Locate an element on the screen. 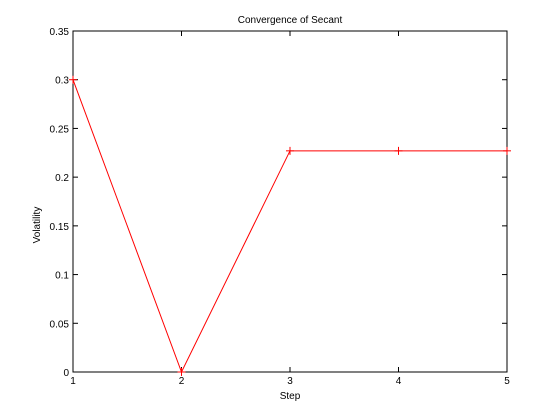 This screenshot has height=419, width=559. y-tick-label: 0.2 is located at coordinates (62, 178).